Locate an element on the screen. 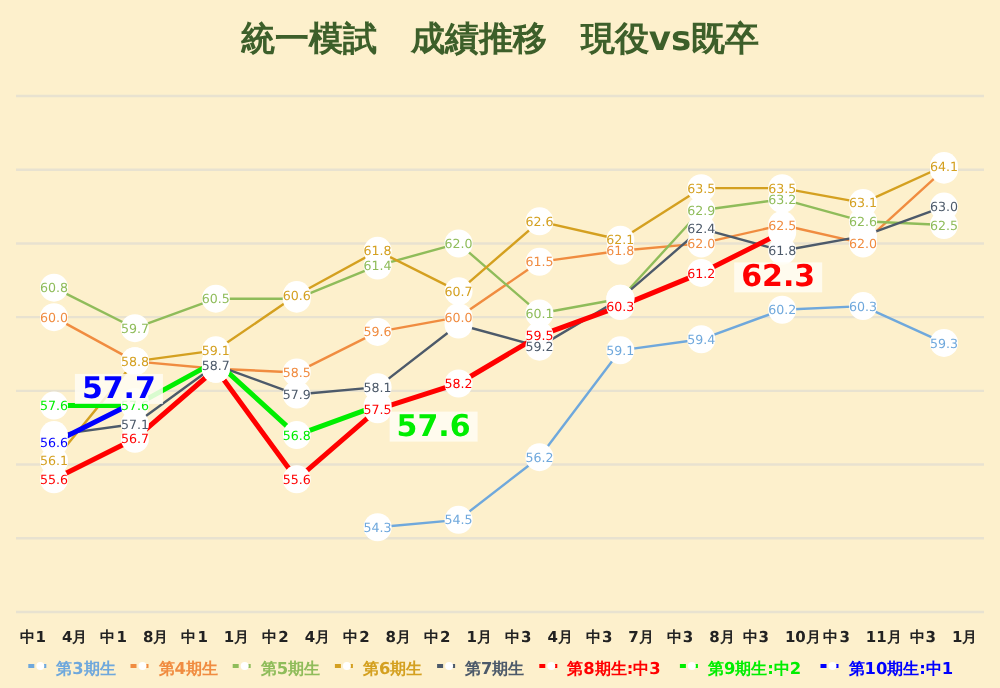  legend-label: 第6期生 is located at coordinates (391, 668).